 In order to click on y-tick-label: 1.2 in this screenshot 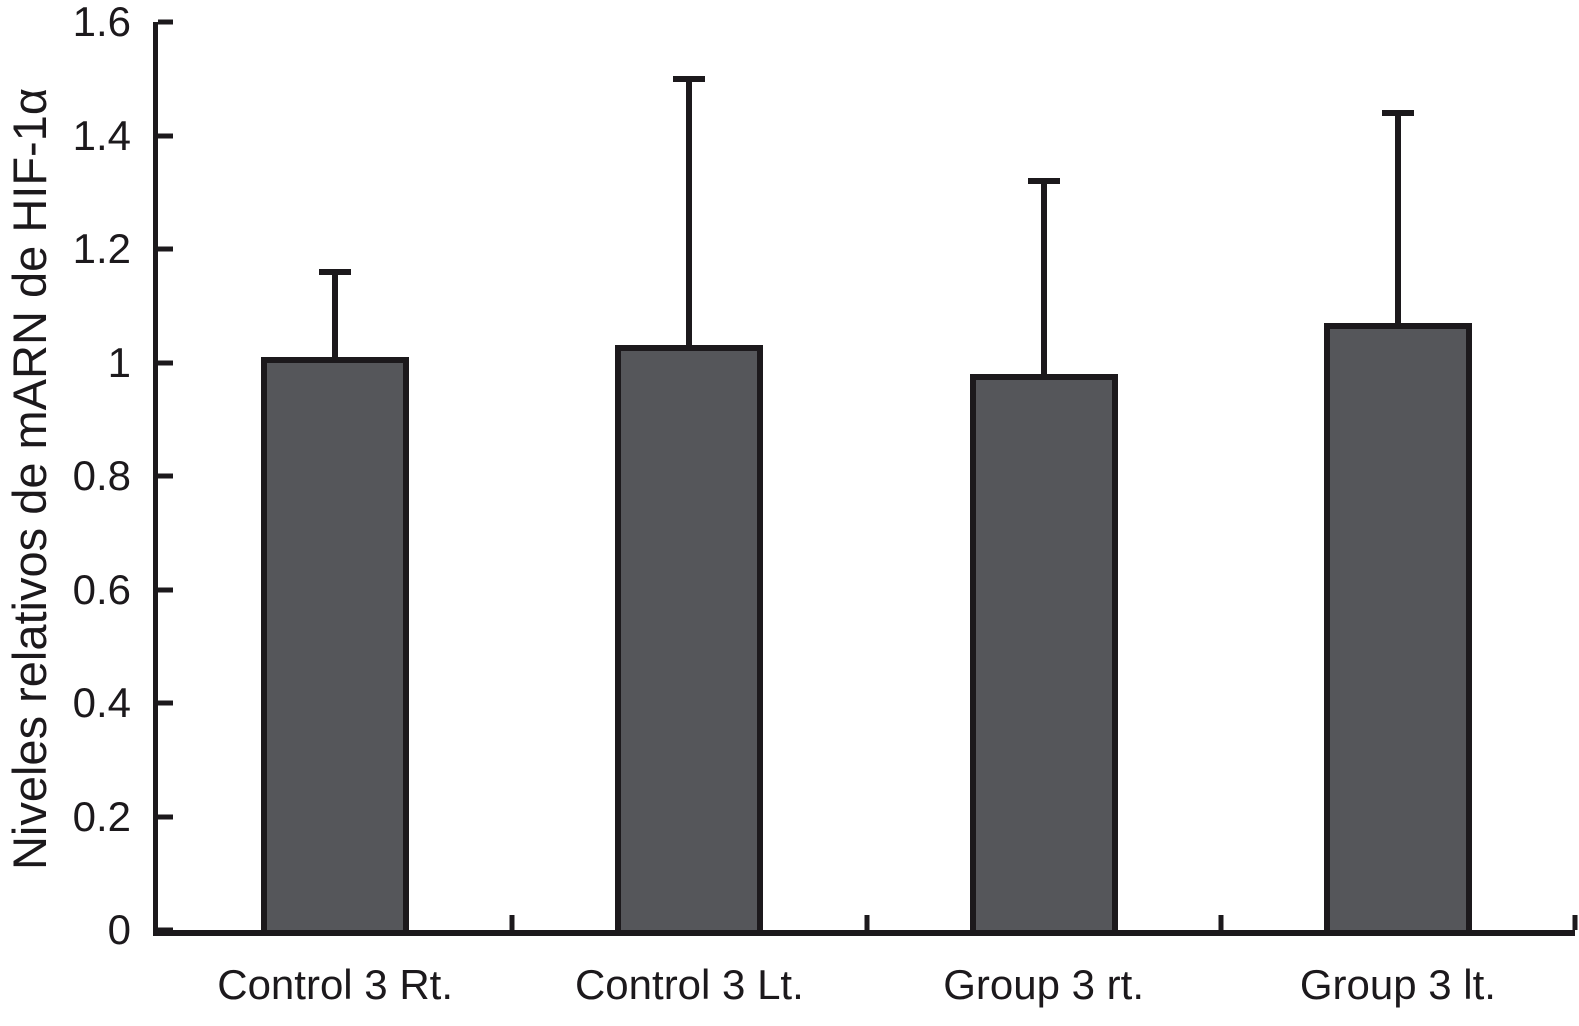, I will do `click(101, 248)`.